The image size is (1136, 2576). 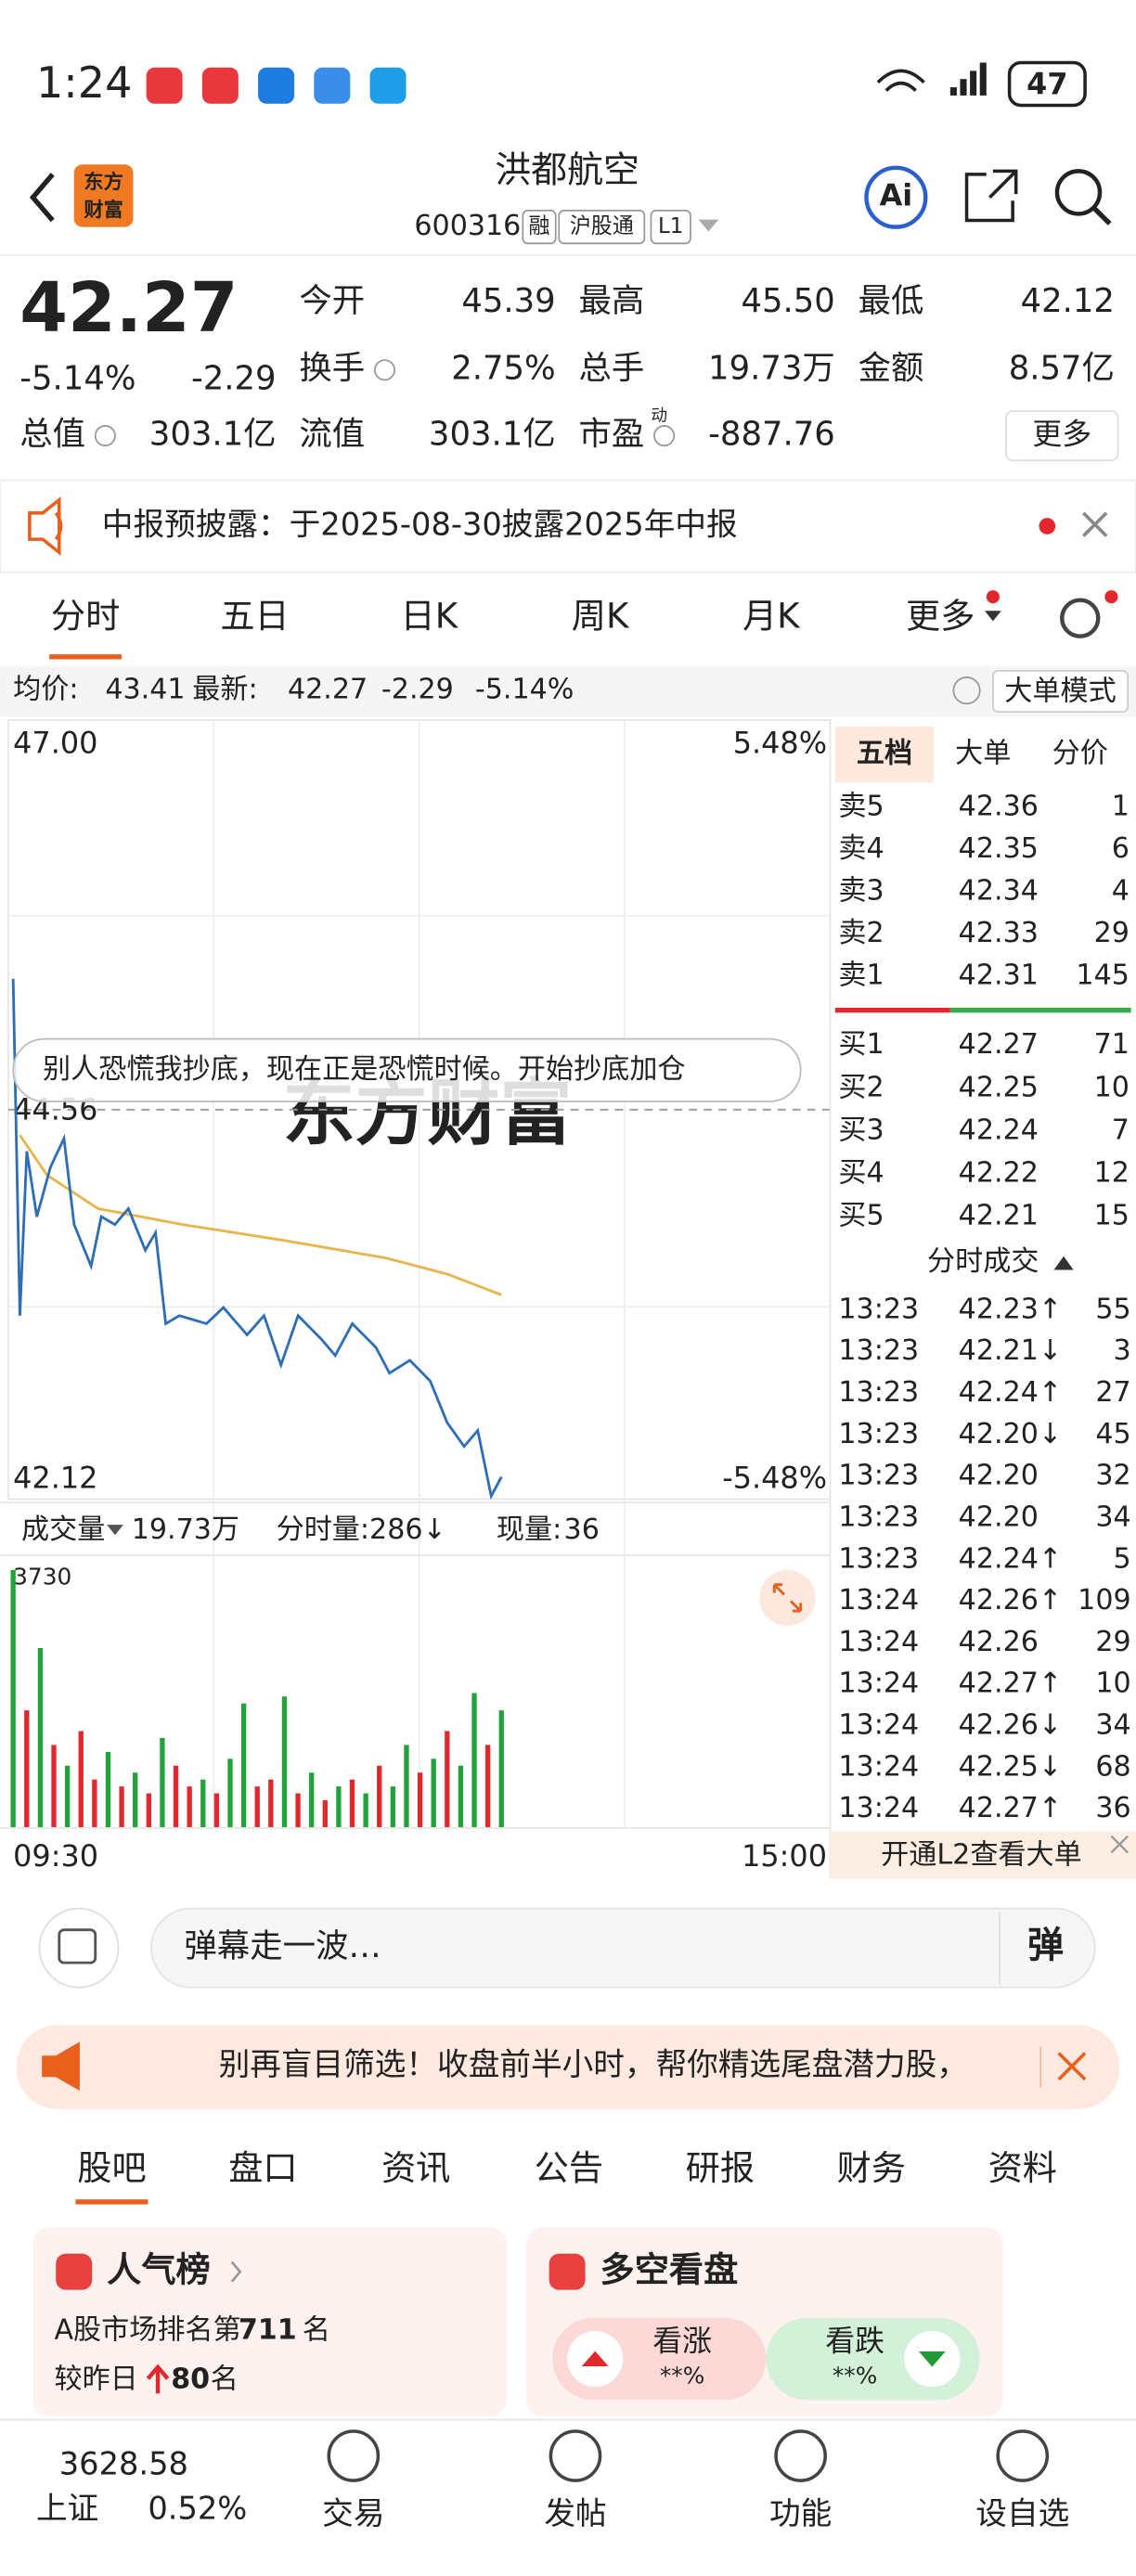 I want to click on mode-text: 大单模式, so click(x=1060, y=691).